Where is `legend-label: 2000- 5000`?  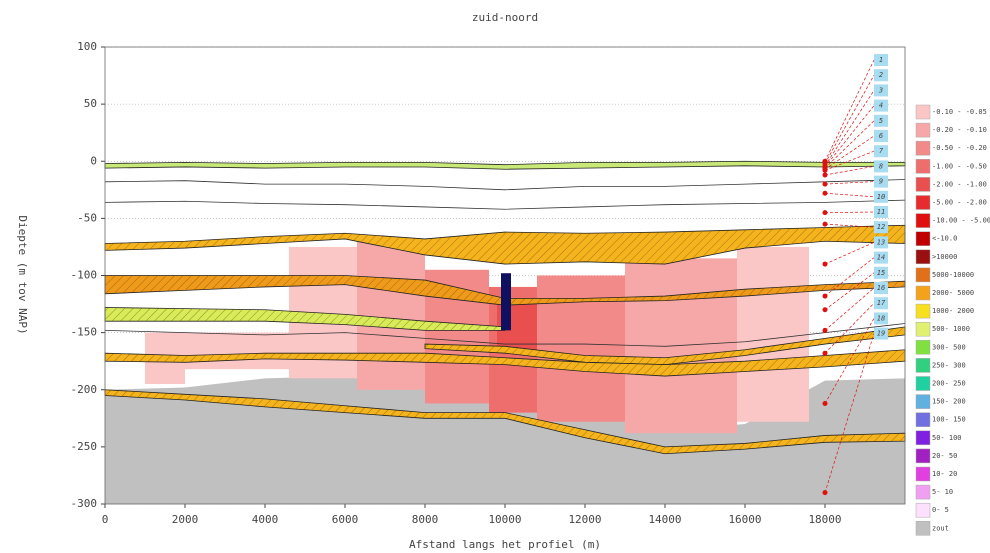 legend-label: 2000- 5000 is located at coordinates (953, 293).